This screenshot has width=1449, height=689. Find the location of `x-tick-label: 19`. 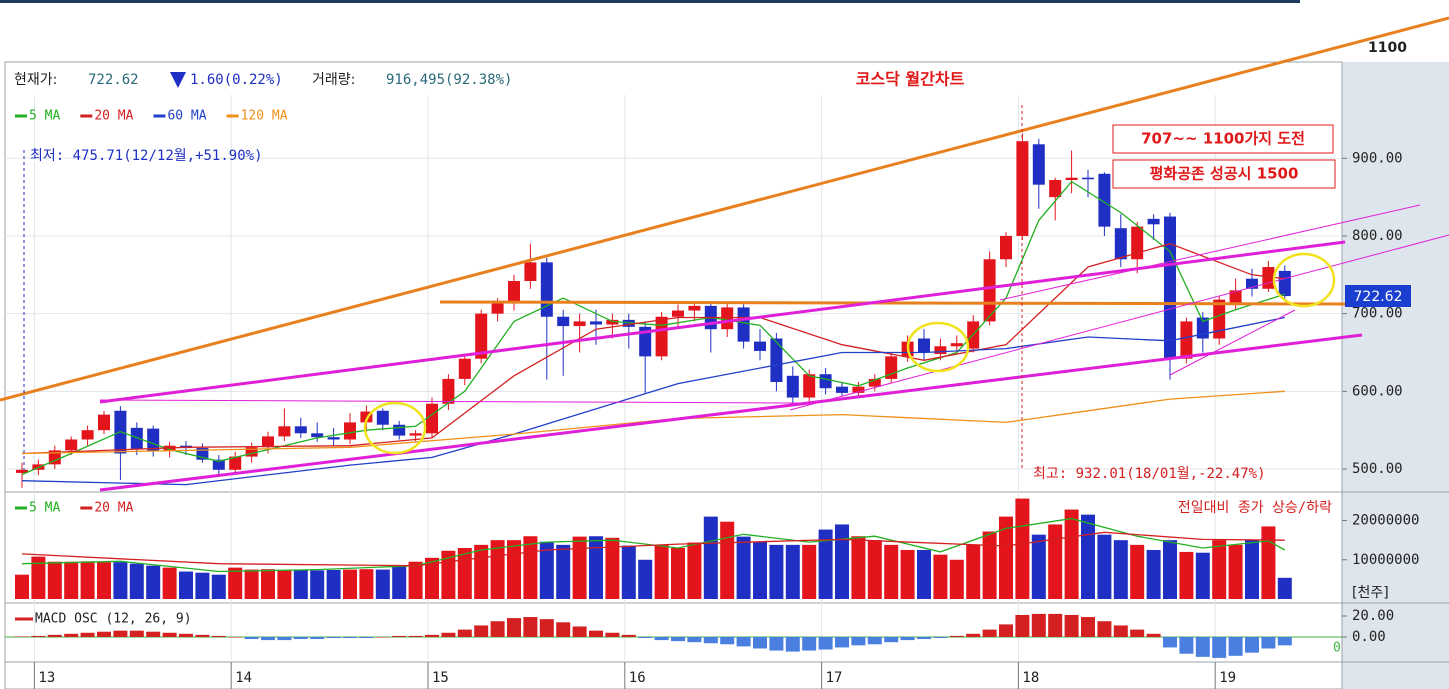

x-tick-label: 19 is located at coordinates (1227, 678).